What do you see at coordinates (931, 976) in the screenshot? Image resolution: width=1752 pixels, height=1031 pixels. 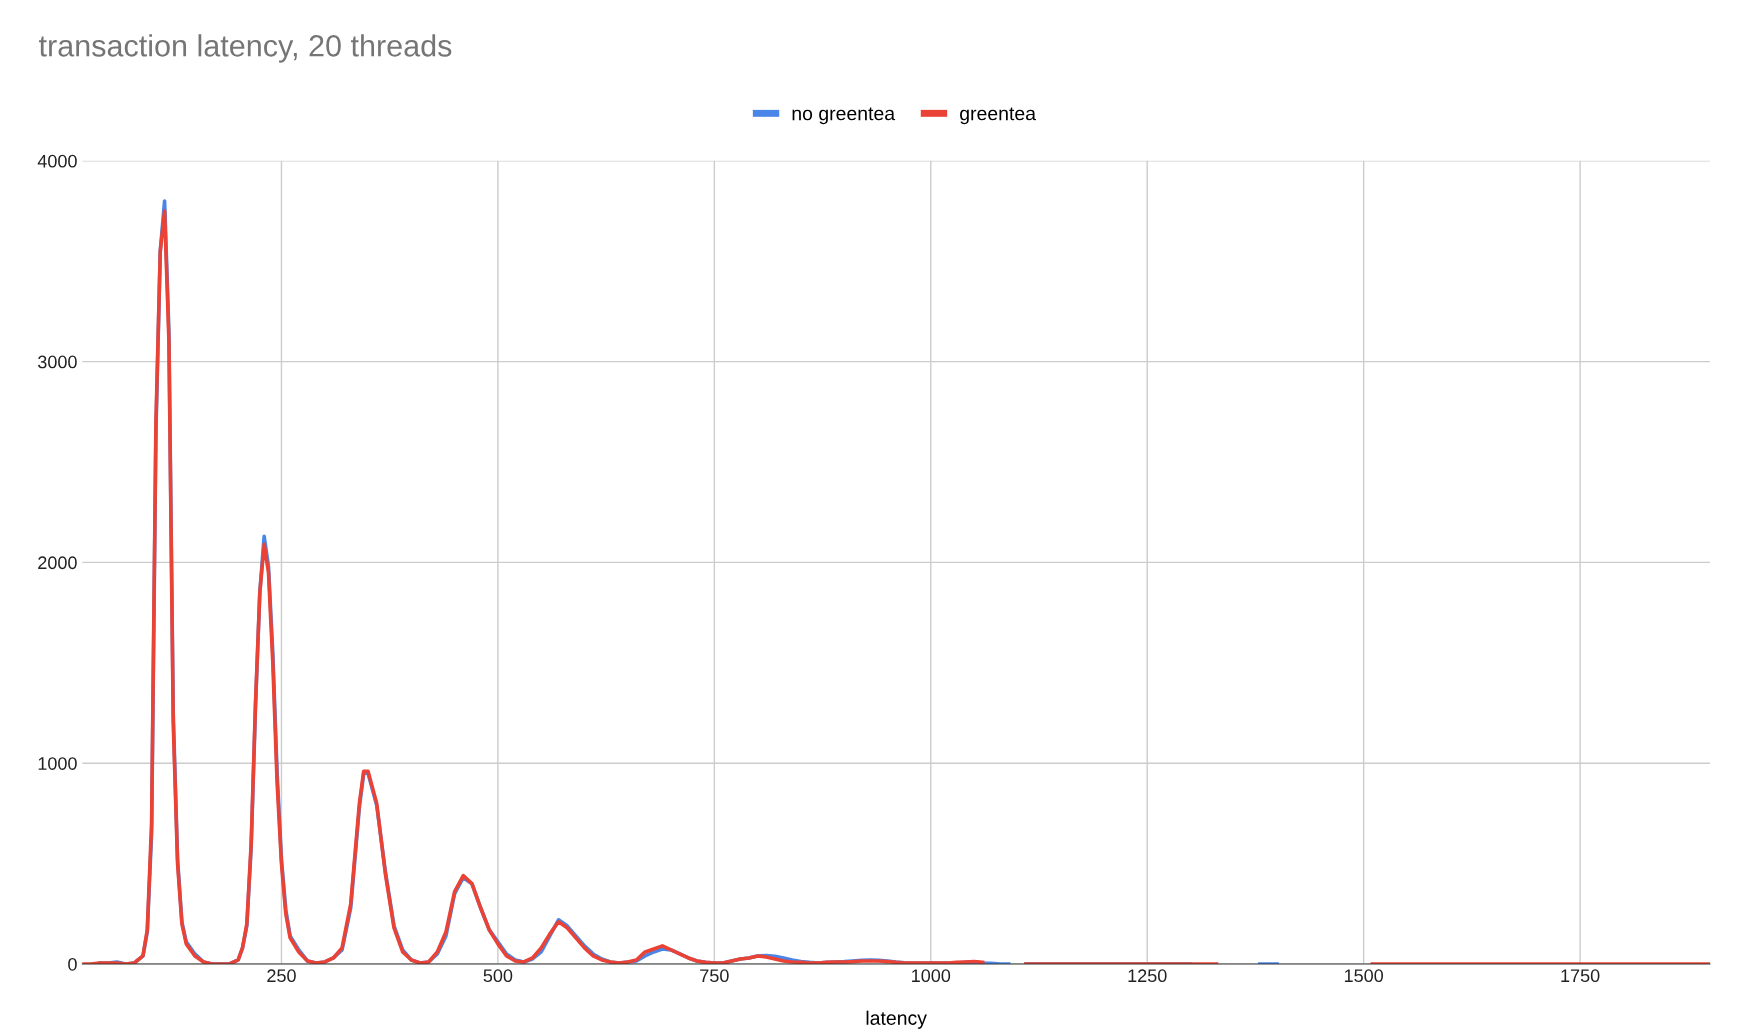 I see `x-tick-label: 1000` at bounding box center [931, 976].